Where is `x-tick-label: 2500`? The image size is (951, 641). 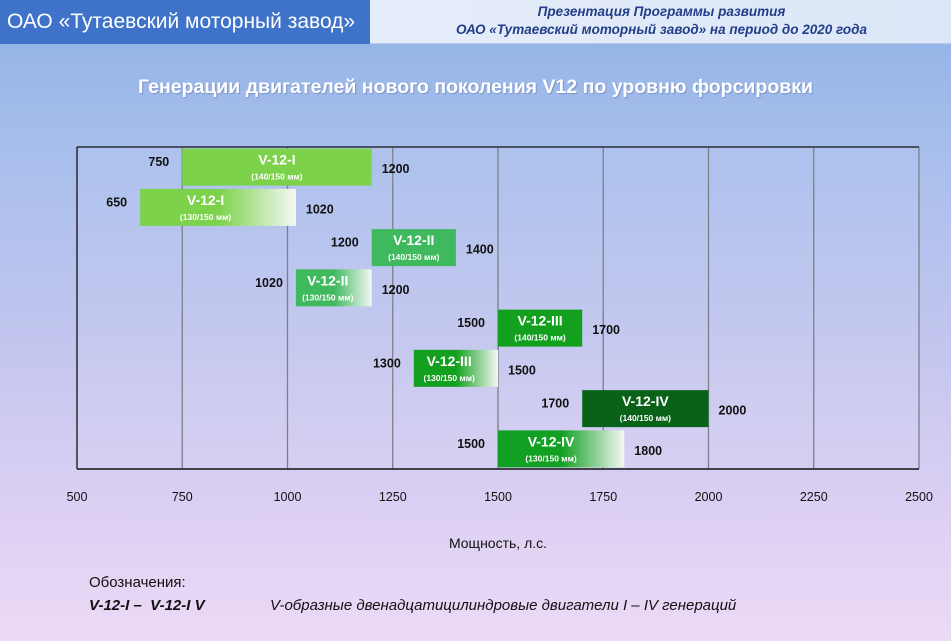 x-tick-label: 2500 is located at coordinates (919, 497).